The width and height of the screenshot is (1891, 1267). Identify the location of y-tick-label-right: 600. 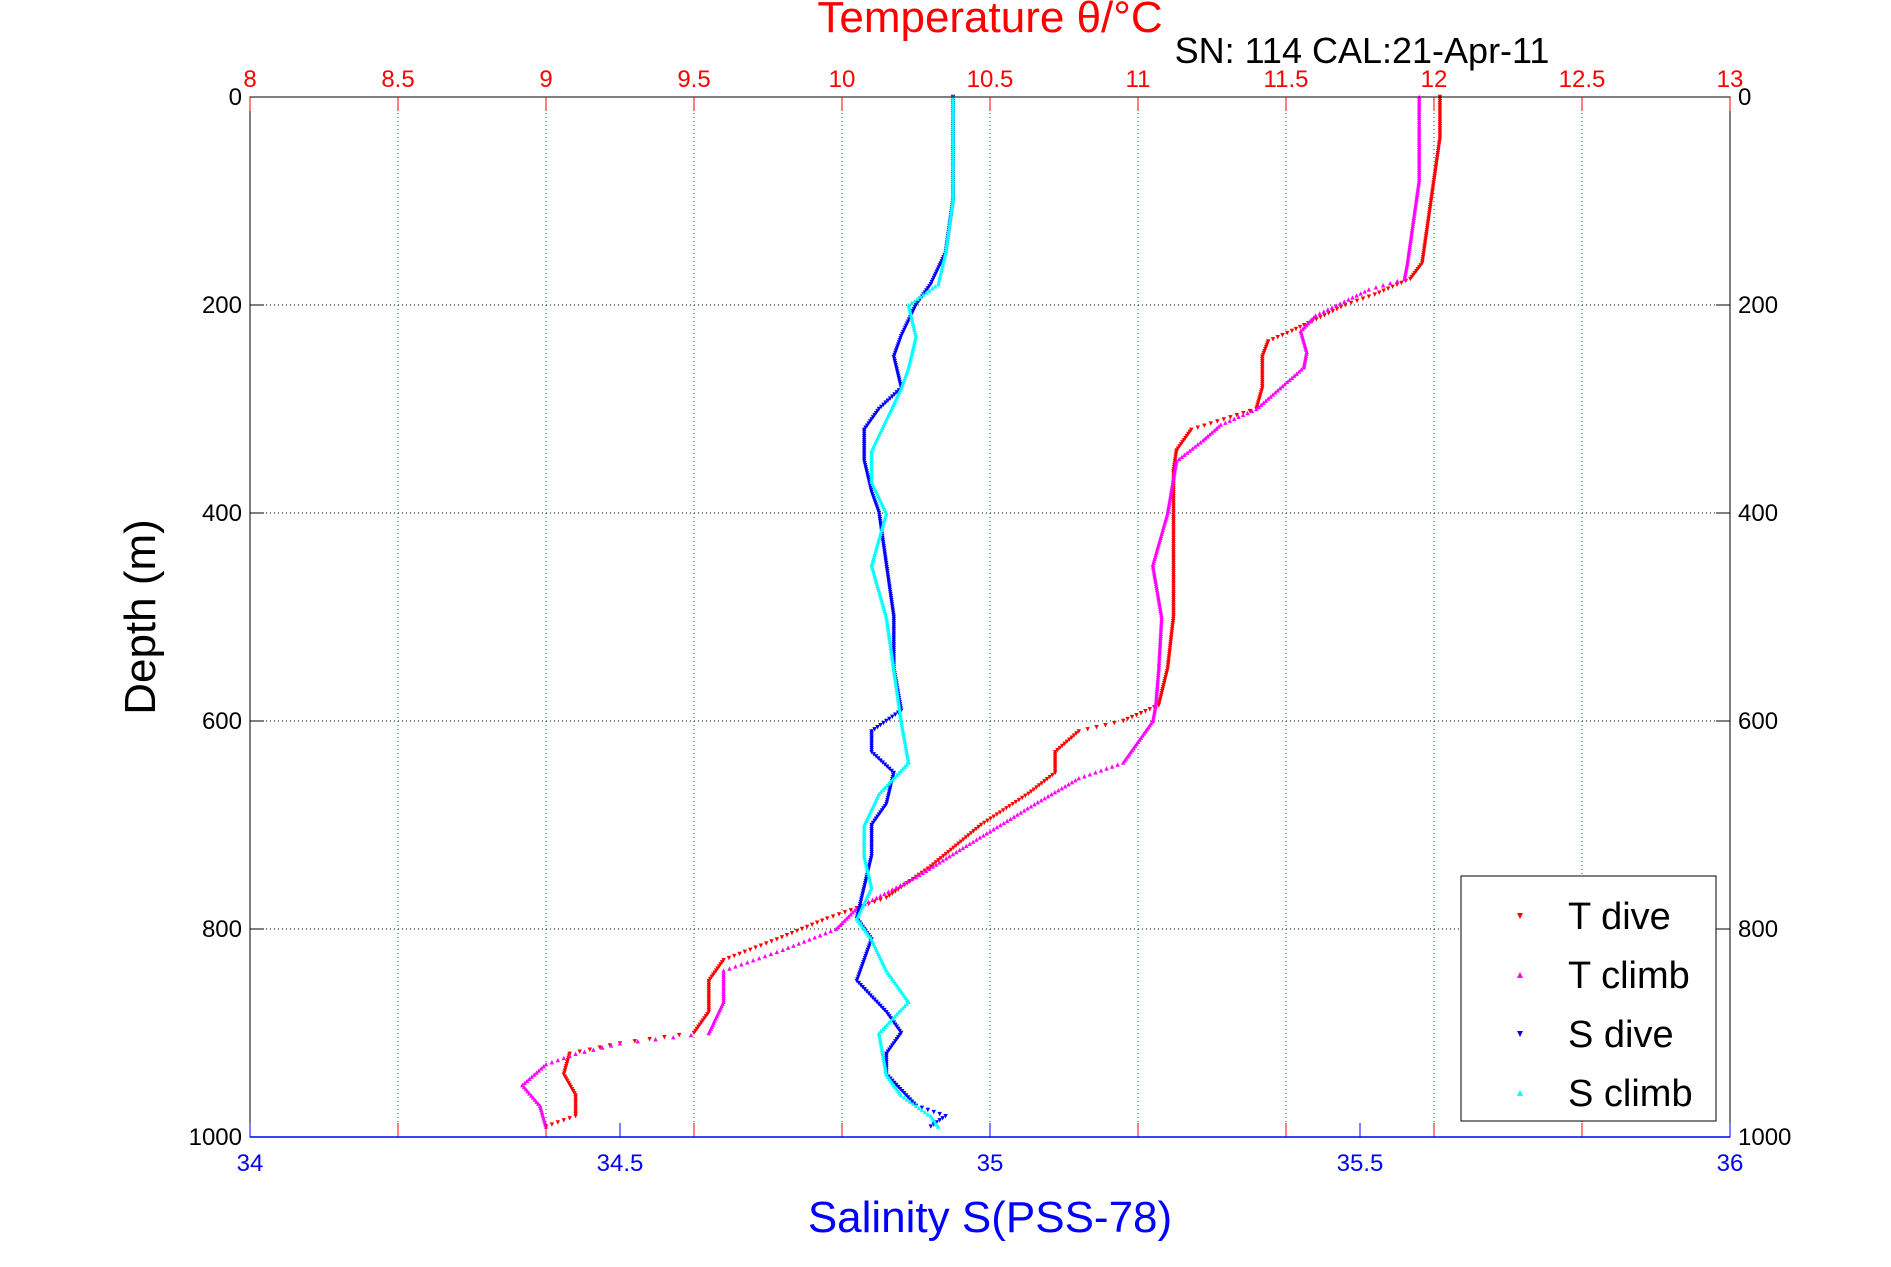
(1758, 721).